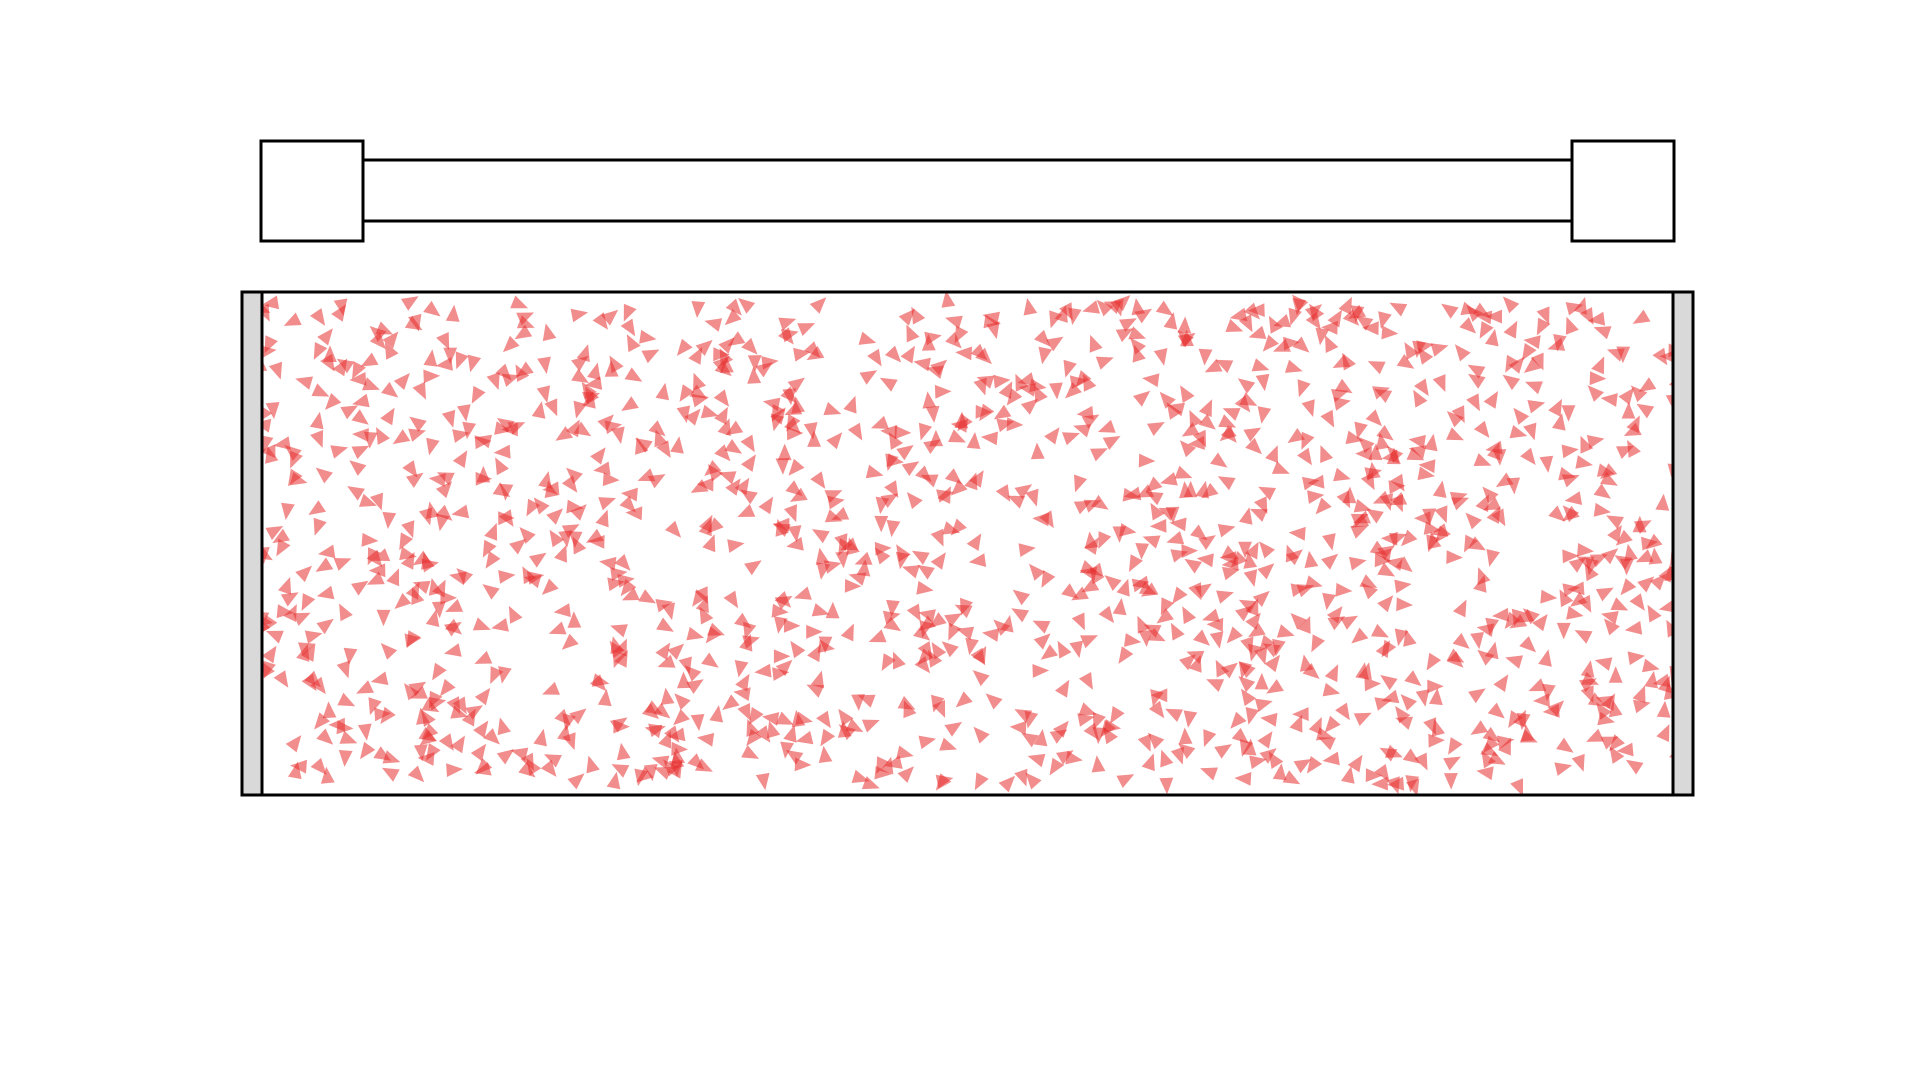  I want to click on connecting-bar, so click(967, 190).